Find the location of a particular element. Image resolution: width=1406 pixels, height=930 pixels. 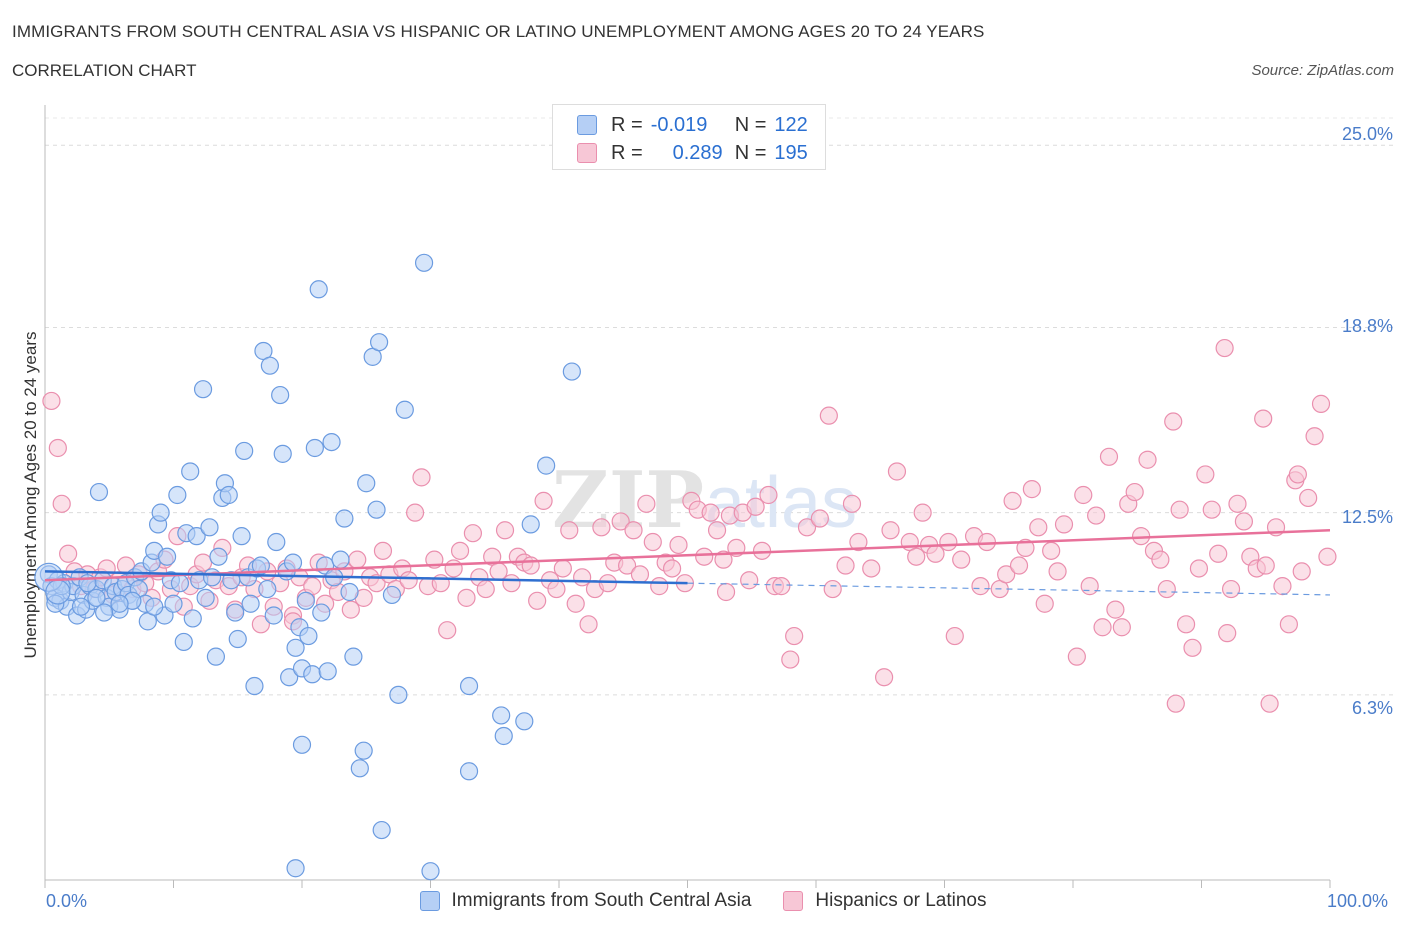

trendline-immigrant is located at coordinates (366, 577).